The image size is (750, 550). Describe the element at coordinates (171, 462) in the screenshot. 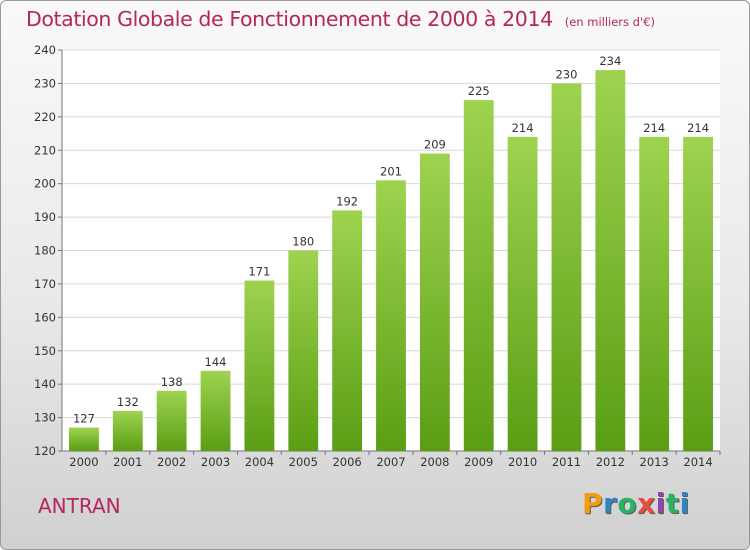

I see `x-tick-label: 2002` at that location.